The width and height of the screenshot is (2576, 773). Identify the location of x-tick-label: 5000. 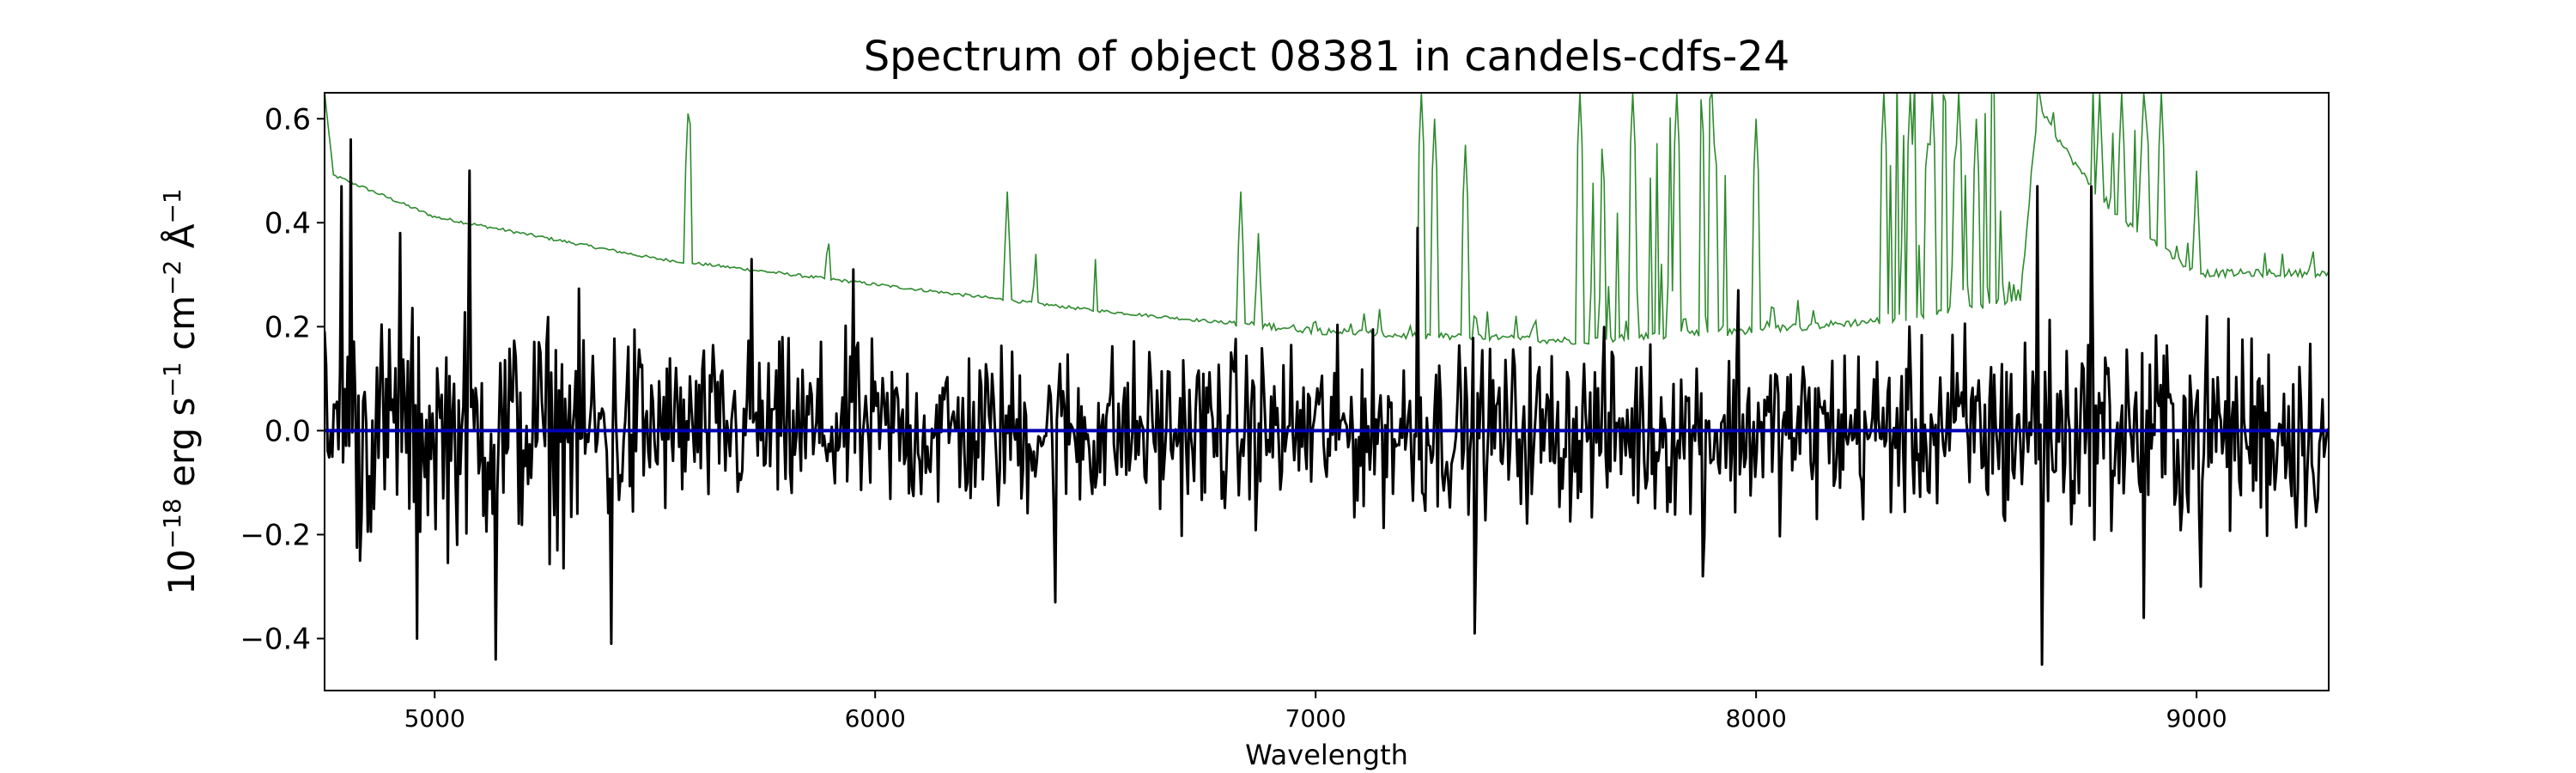
(434, 718).